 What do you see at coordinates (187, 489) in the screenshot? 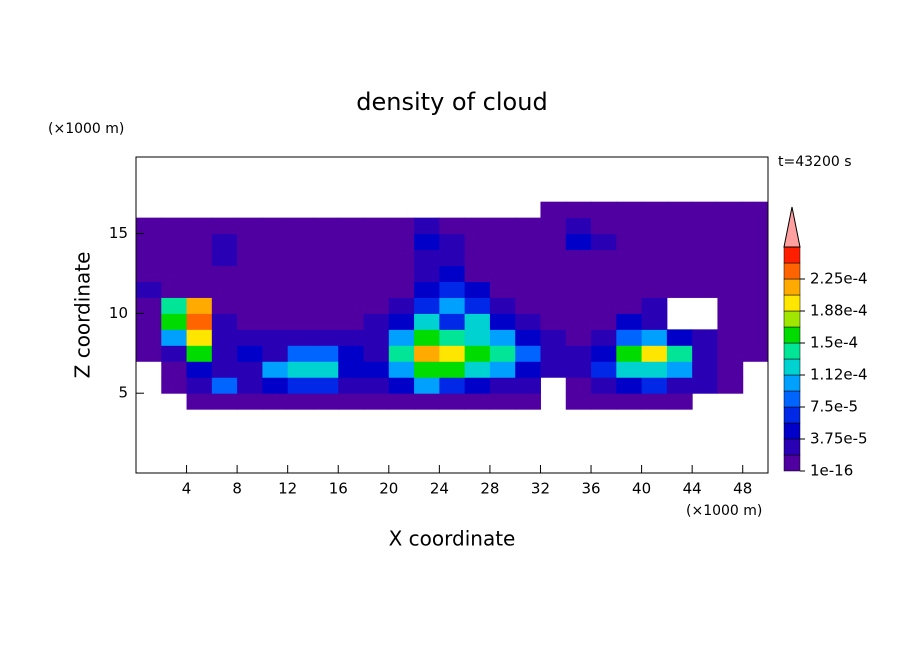
I see `x-tick-label: 4` at bounding box center [187, 489].